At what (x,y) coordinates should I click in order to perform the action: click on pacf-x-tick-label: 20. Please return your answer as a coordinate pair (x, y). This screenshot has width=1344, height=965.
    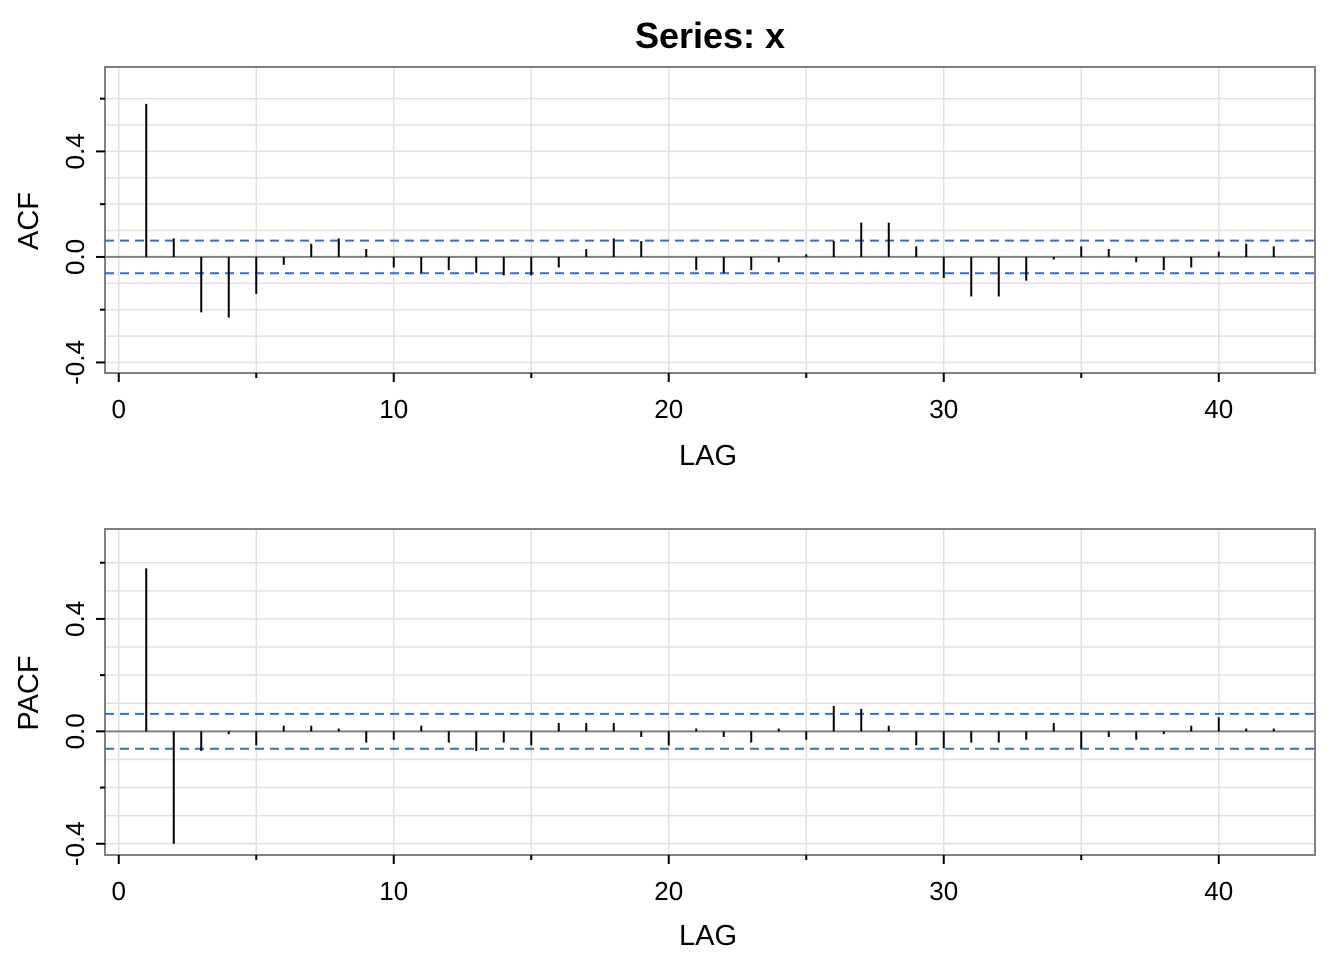
    Looking at the image, I should click on (668, 891).